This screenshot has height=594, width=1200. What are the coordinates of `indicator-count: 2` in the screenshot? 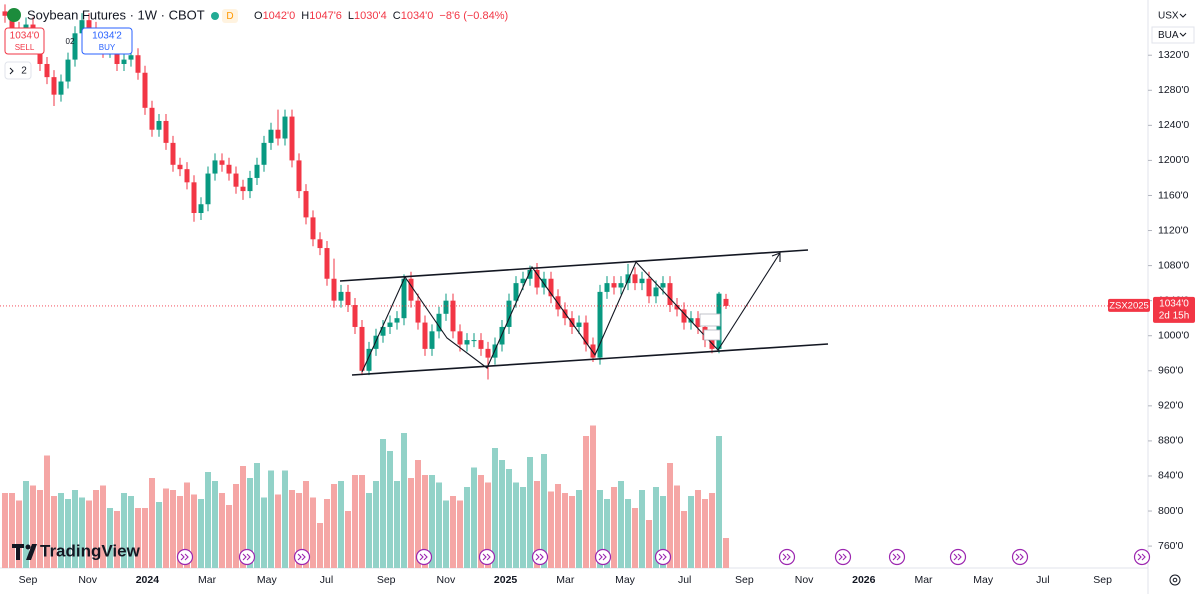 It's located at (24, 71).